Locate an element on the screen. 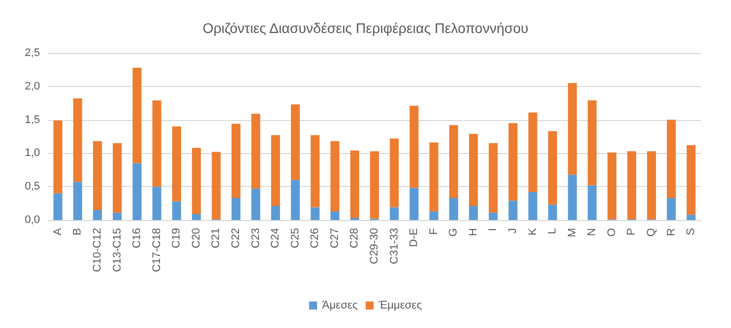  x-tick-label: C16 is located at coordinates (137, 238).